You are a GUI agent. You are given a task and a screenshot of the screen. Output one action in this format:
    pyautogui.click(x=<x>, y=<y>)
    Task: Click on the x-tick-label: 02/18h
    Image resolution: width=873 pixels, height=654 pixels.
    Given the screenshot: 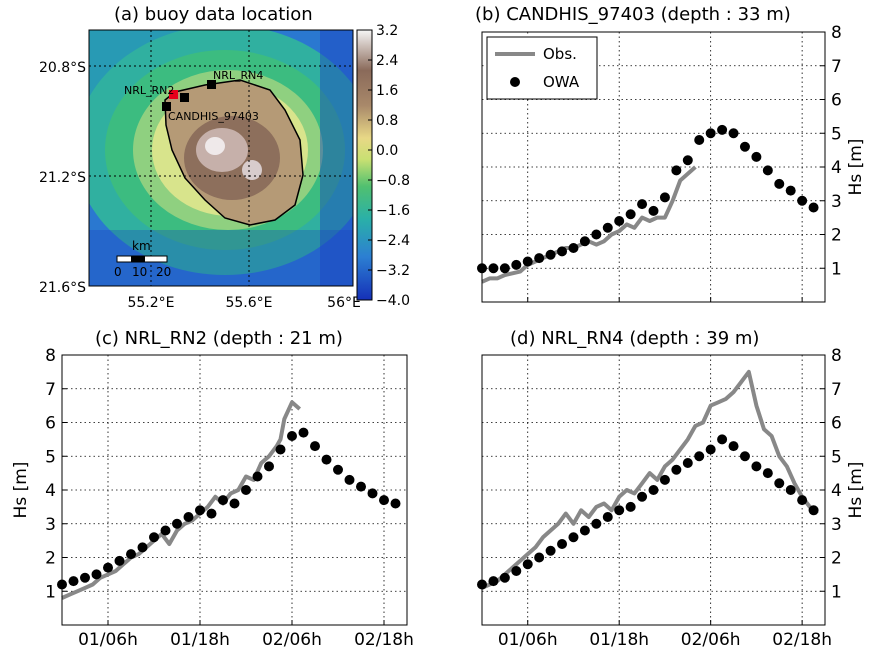 What is the action you would take?
    pyautogui.click(x=802, y=640)
    